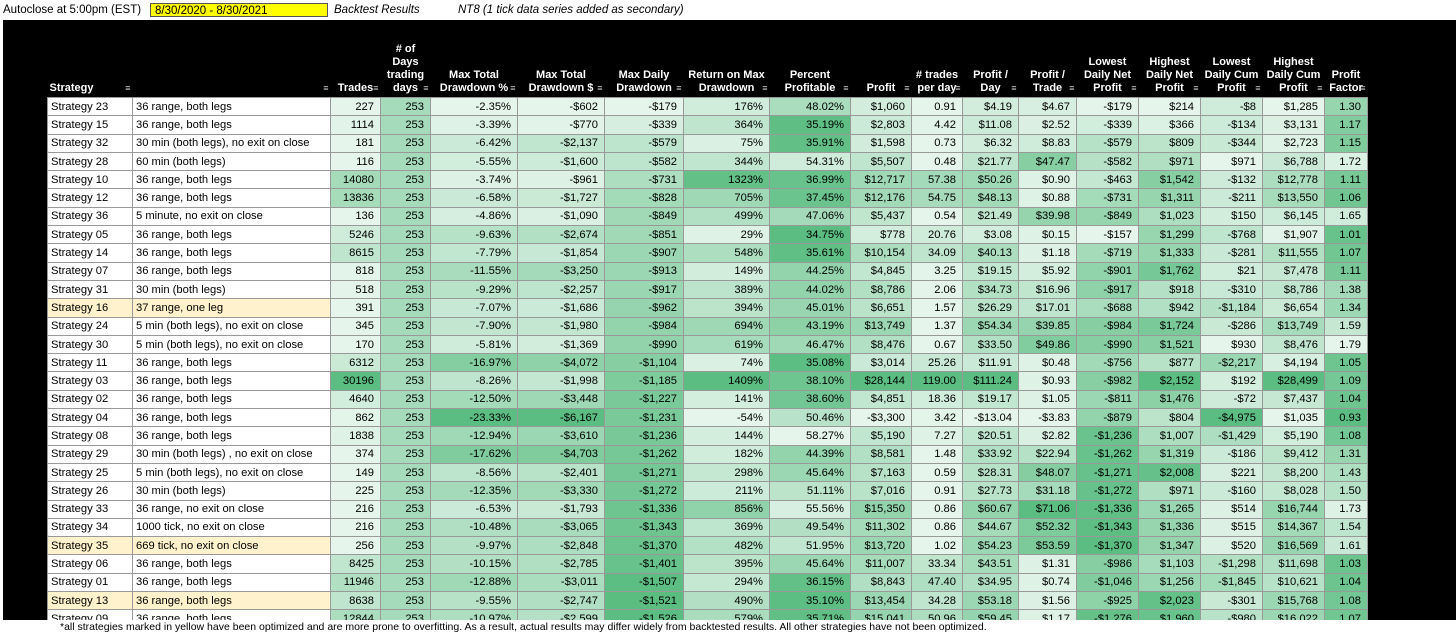  What do you see at coordinates (1047, 527) in the screenshot?
I see `data-cell: $52.32` at bounding box center [1047, 527].